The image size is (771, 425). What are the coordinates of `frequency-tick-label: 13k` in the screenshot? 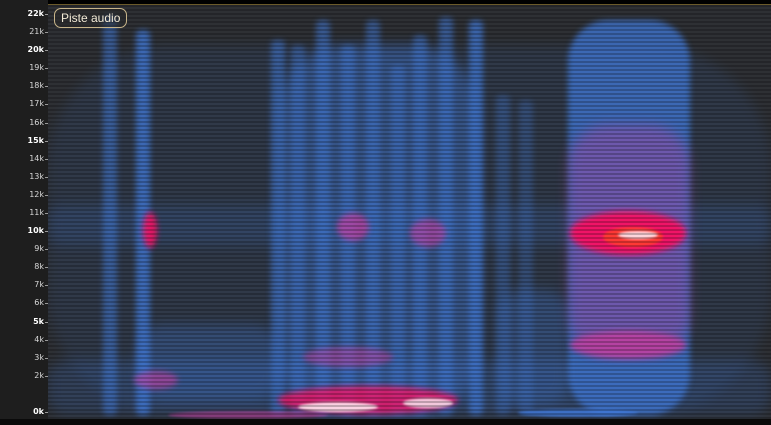 It's located at (36, 176).